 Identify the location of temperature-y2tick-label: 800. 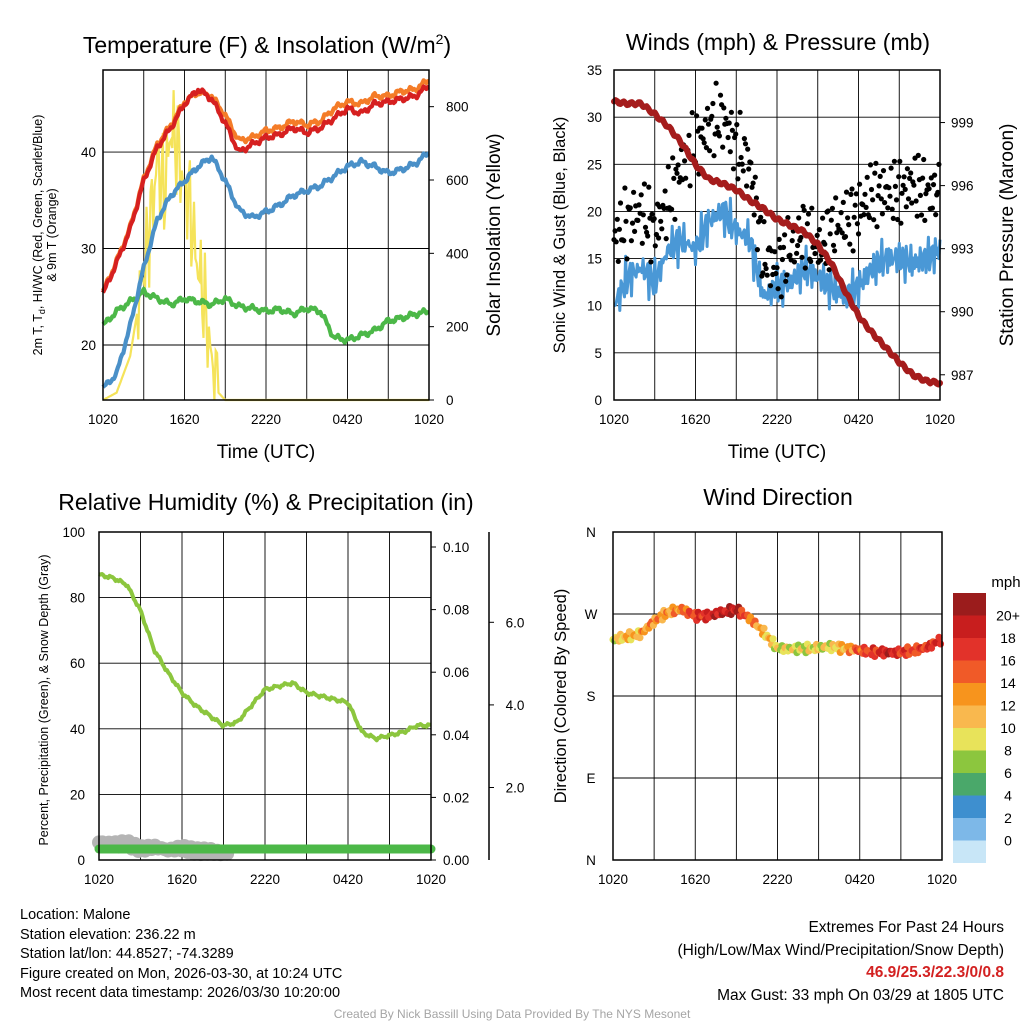
(457, 107).